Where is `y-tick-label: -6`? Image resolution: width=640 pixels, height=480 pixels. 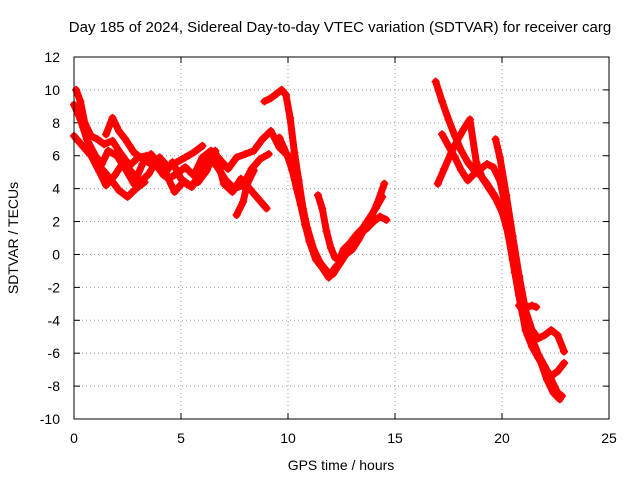
y-tick-label: -6 is located at coordinates (54, 353).